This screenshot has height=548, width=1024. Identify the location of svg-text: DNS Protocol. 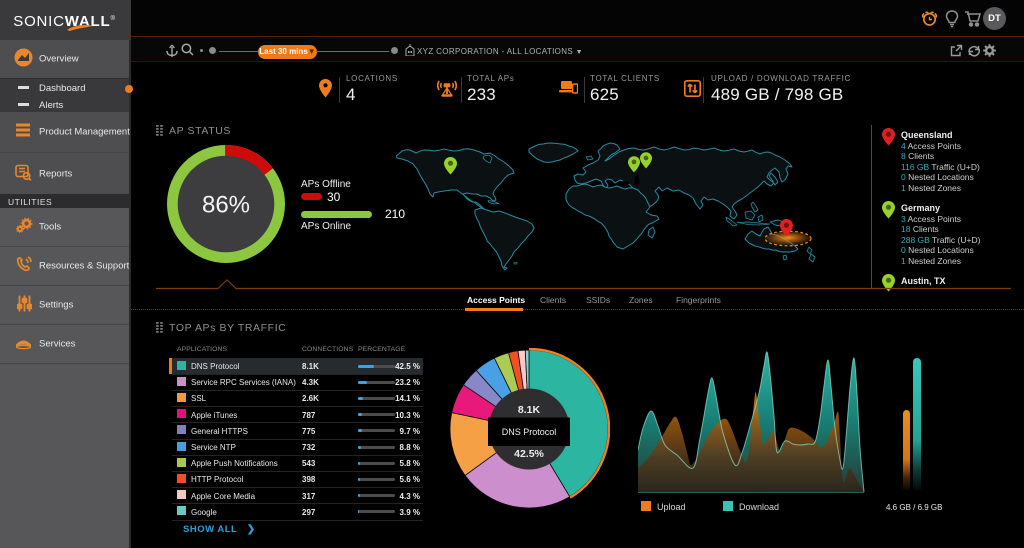
(529, 432).